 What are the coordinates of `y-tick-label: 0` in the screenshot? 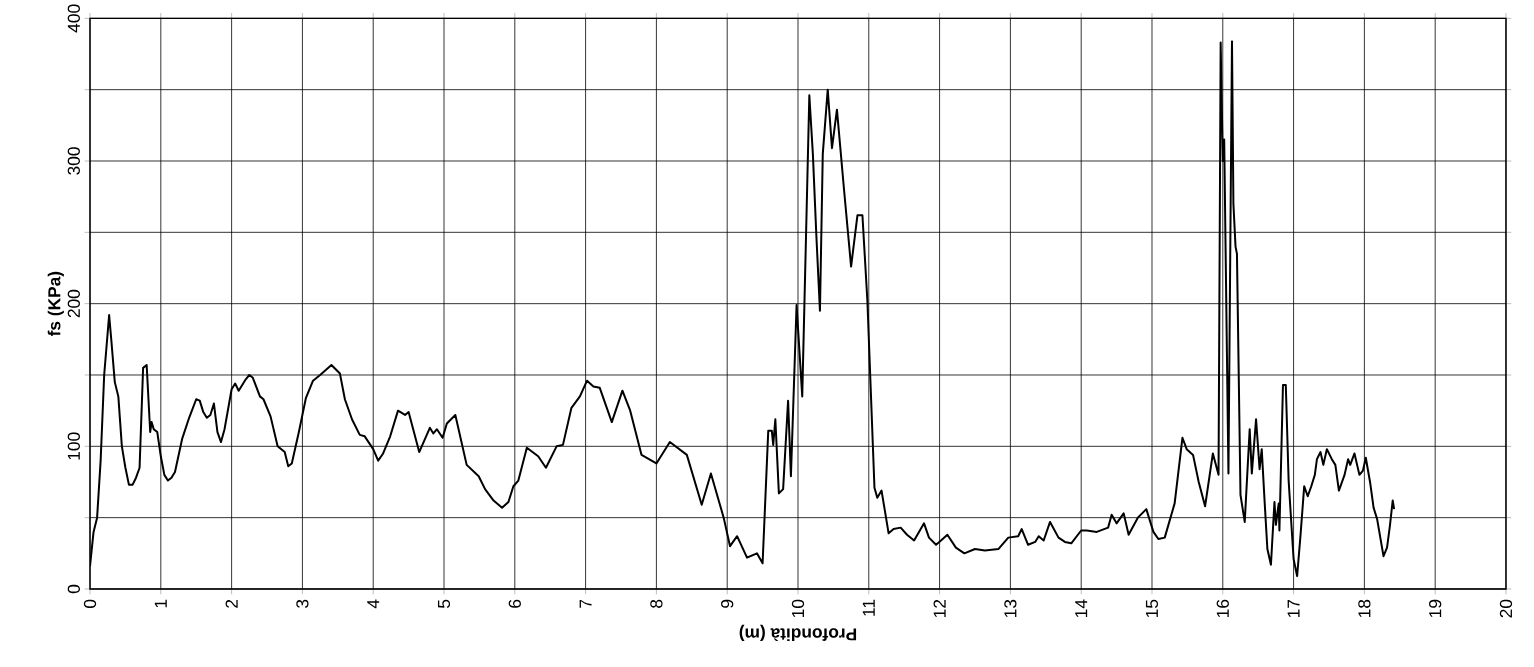 It's located at (73, 589).